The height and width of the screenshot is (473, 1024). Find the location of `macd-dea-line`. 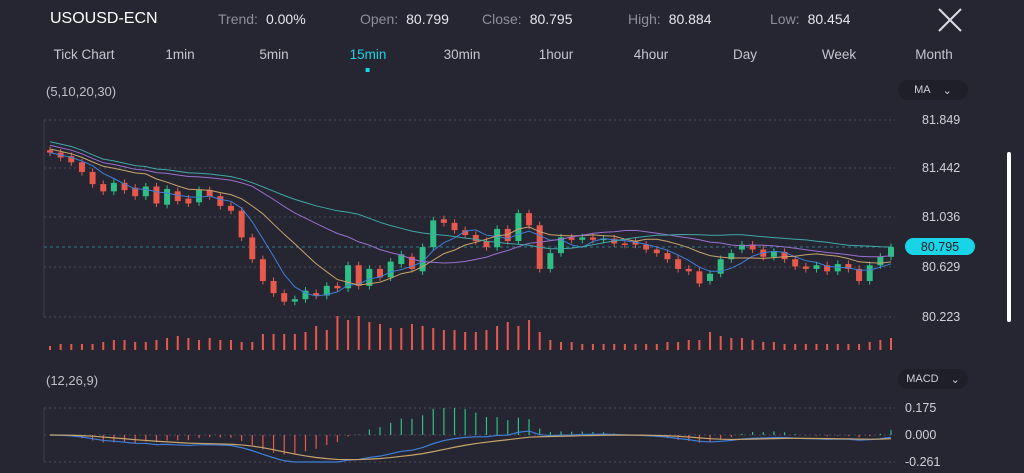

macd-dea-line is located at coordinates (470, 447).